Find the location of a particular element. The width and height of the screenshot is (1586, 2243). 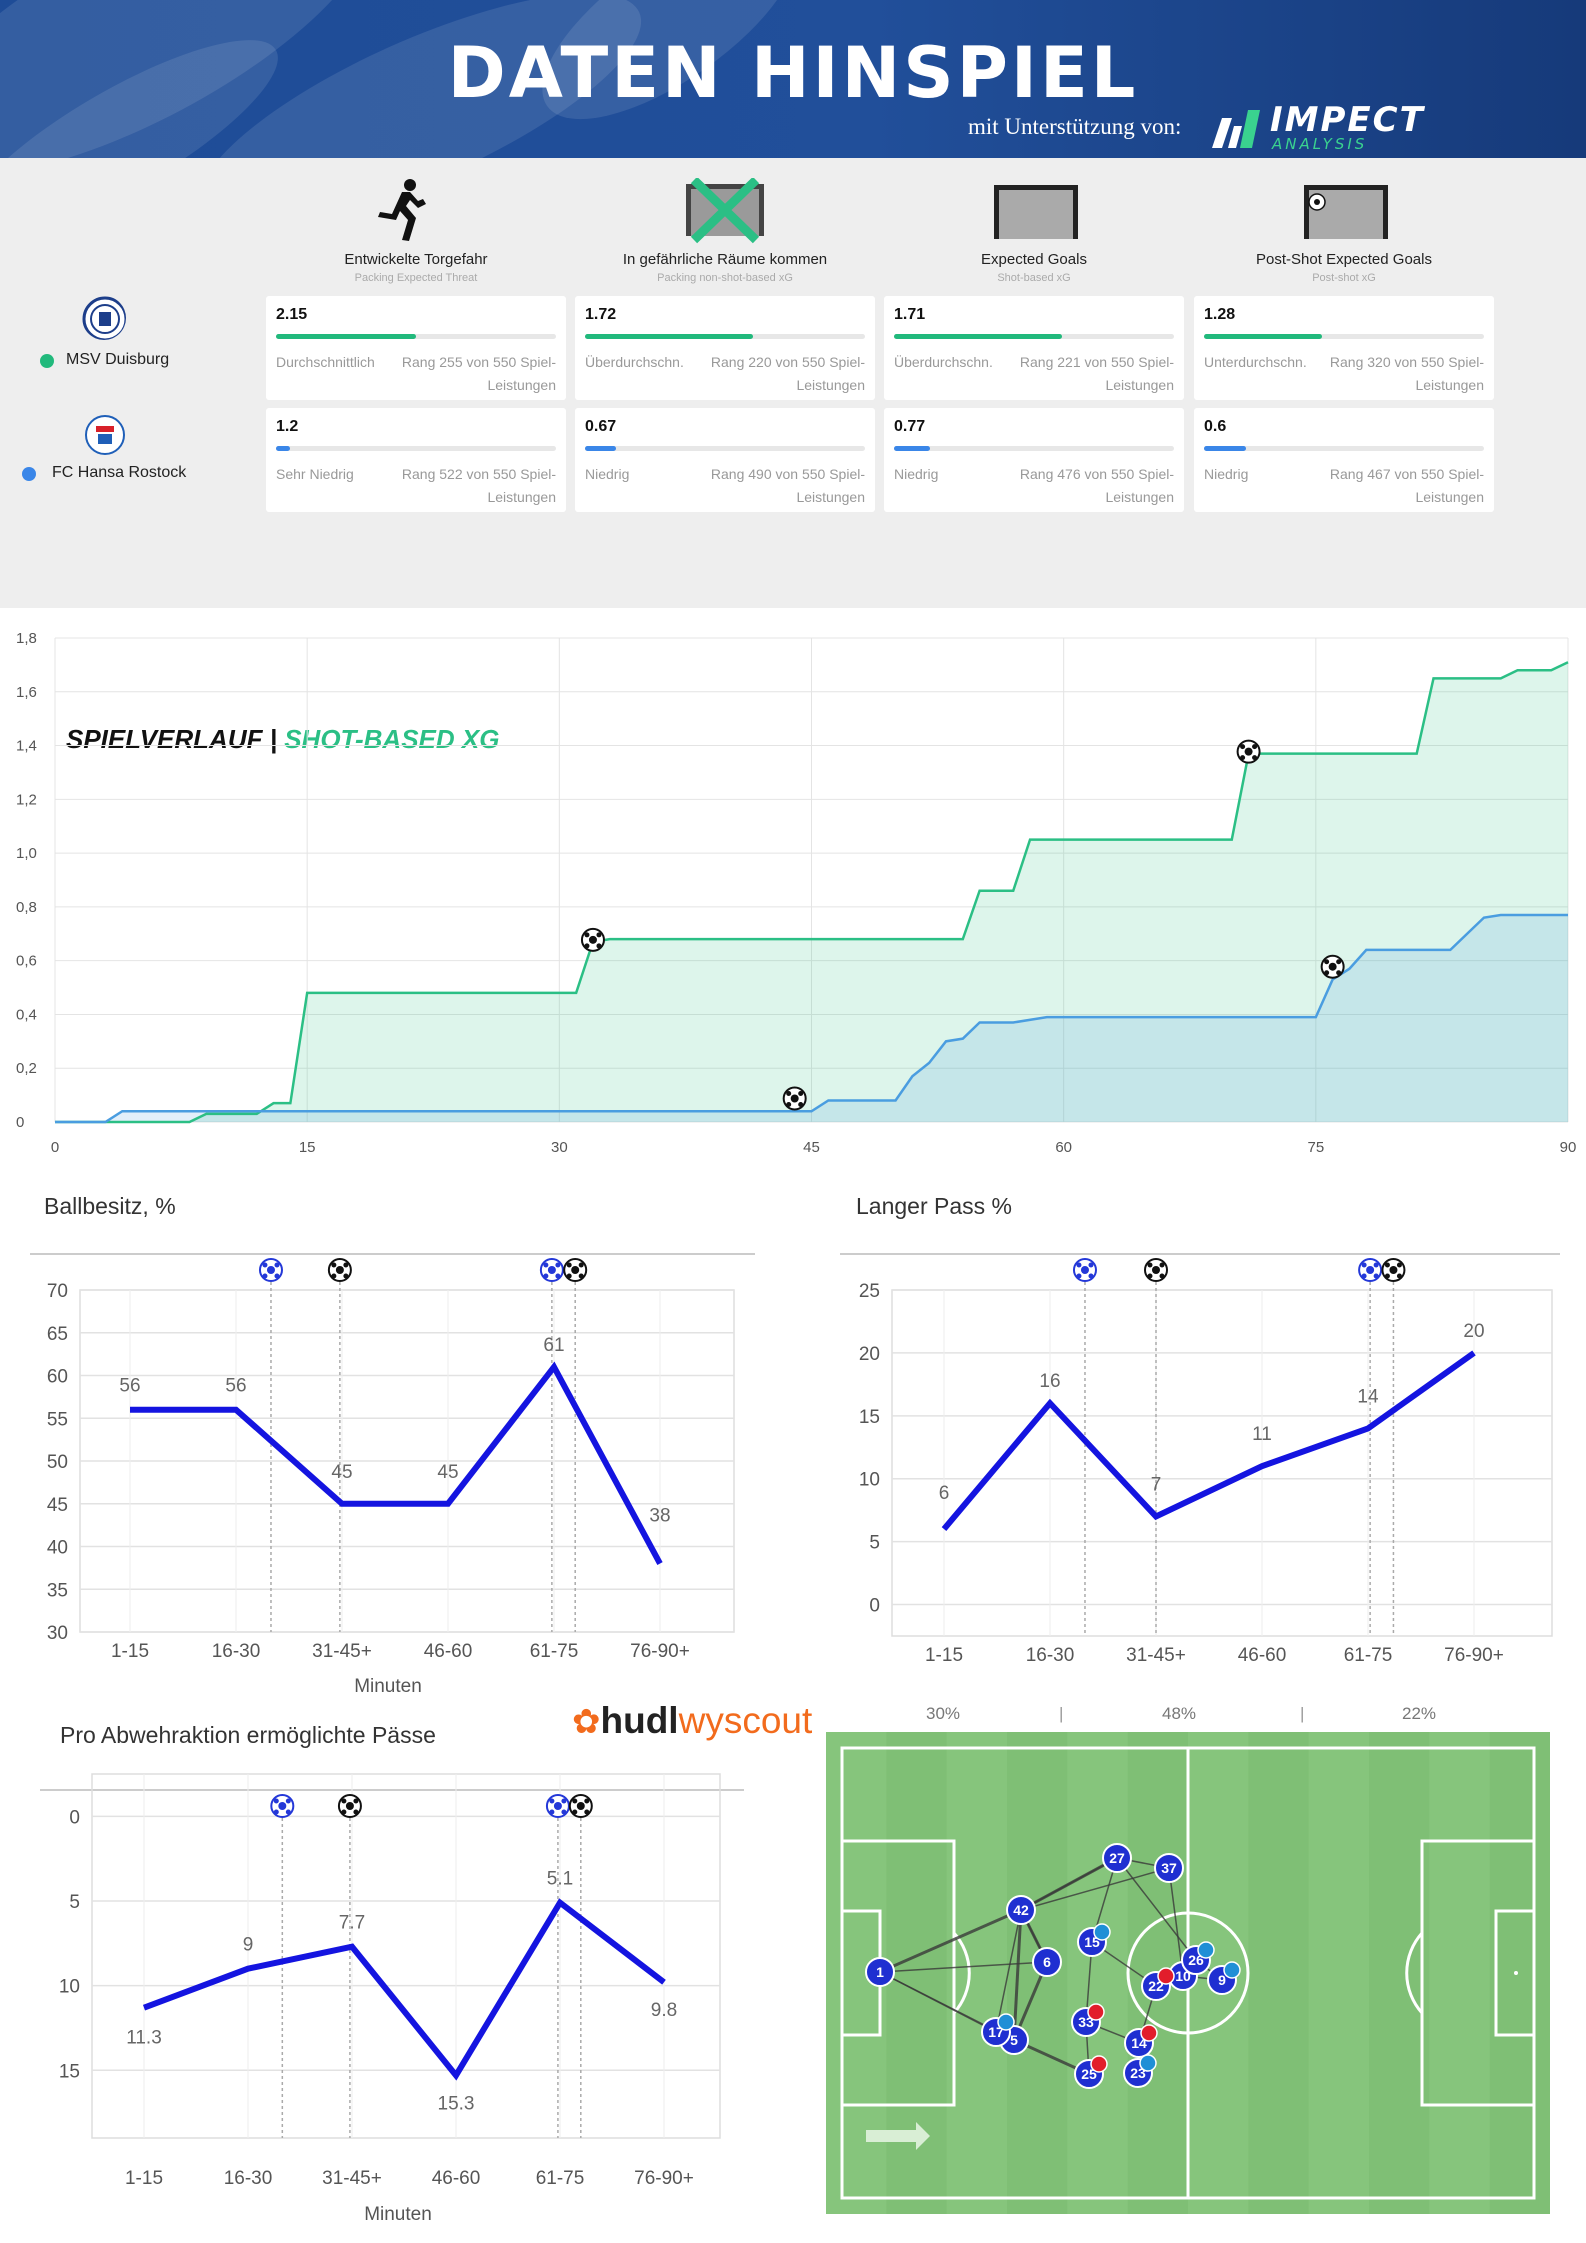

metric-rank: Rang 221 von 550 Spiel-Leistungen is located at coordinates (1096, 373).